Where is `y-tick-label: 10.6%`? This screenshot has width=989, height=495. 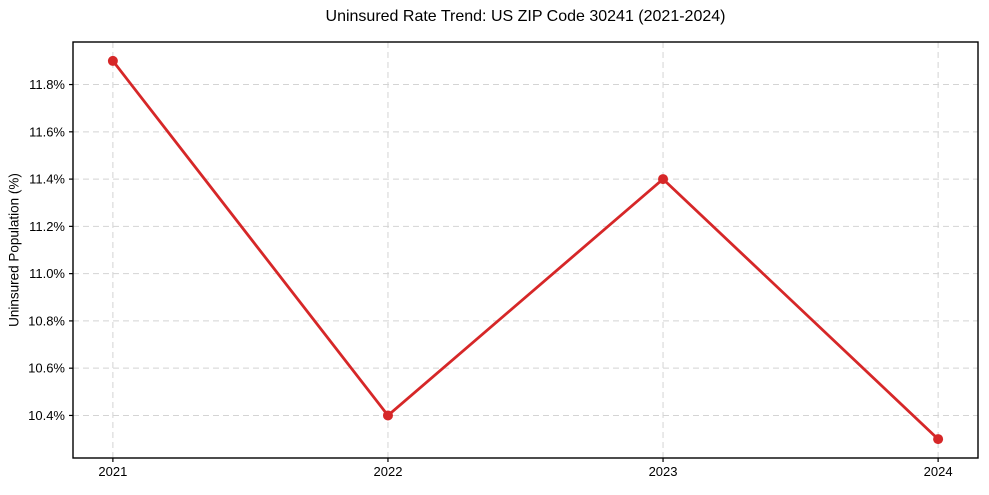
y-tick-label: 10.6% is located at coordinates (46, 368).